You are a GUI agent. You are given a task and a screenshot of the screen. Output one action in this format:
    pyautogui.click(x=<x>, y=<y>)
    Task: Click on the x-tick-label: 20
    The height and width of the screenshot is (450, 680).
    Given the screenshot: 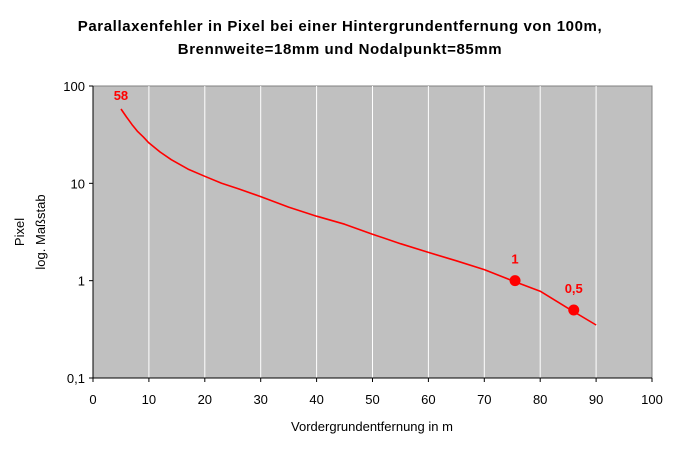 What is the action you would take?
    pyautogui.click(x=205, y=399)
    